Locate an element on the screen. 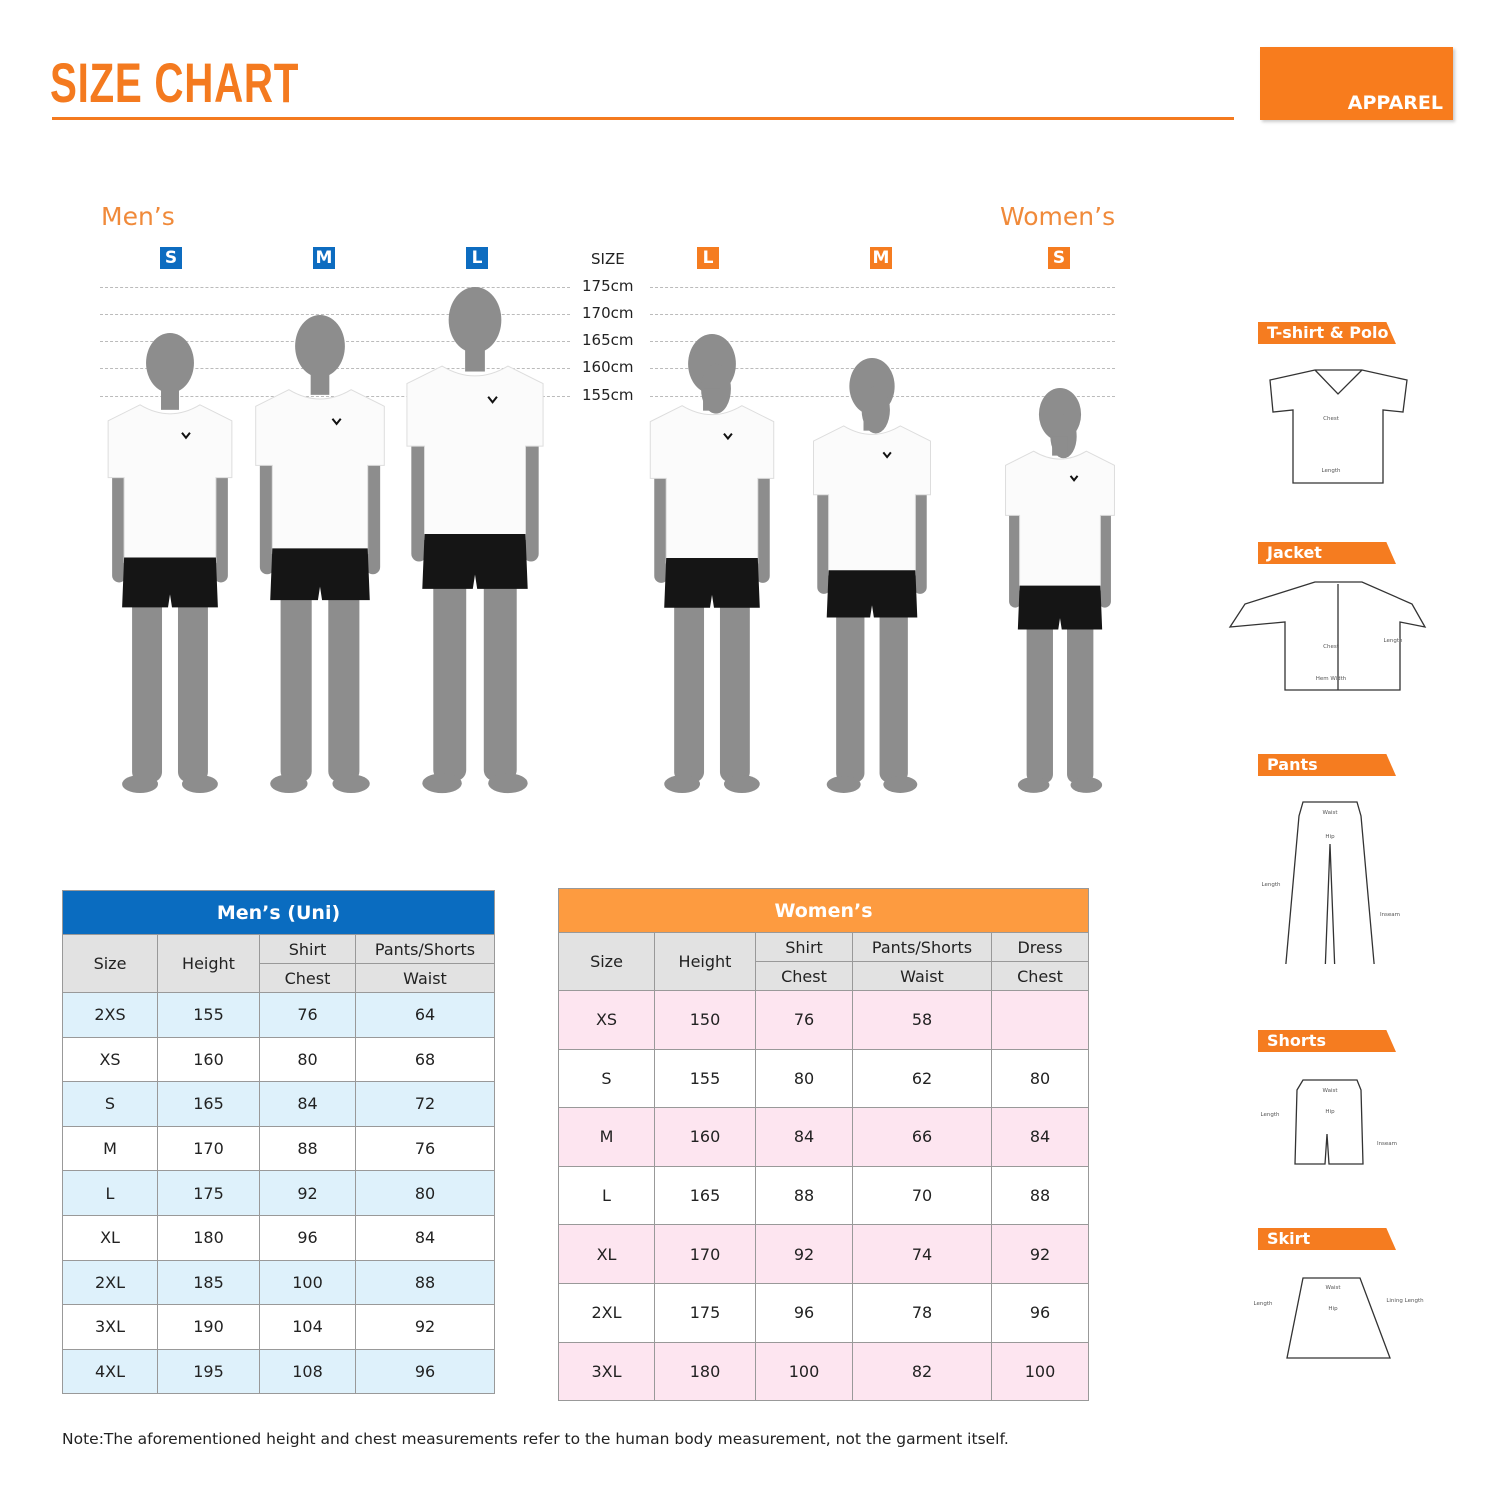  table-row: XS 160 80 68 is located at coordinates (278, 1059).